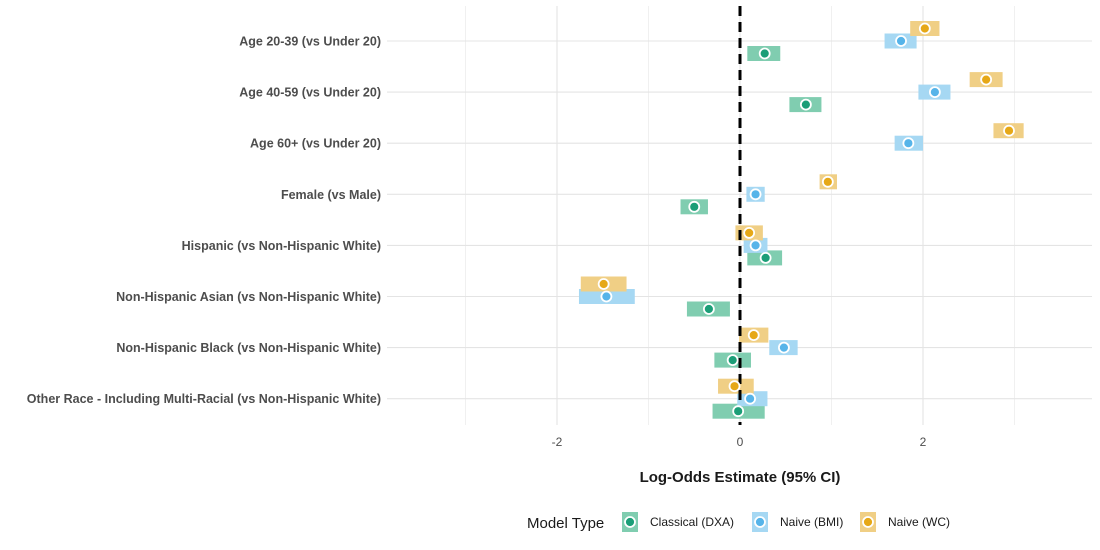 This screenshot has width=1100, height=550. I want to click on legend-key: Naive (BMI), so click(797, 522).